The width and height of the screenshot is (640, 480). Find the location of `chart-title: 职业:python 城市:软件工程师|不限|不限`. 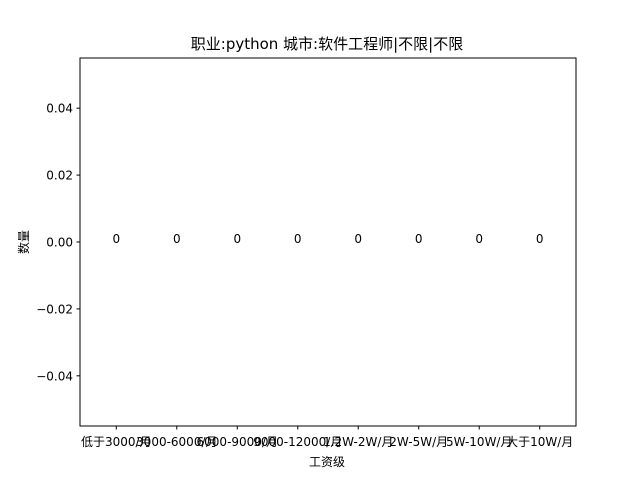

chart-title: 职业:python 城市:软件工程师|不限|不限 is located at coordinates (327, 44).